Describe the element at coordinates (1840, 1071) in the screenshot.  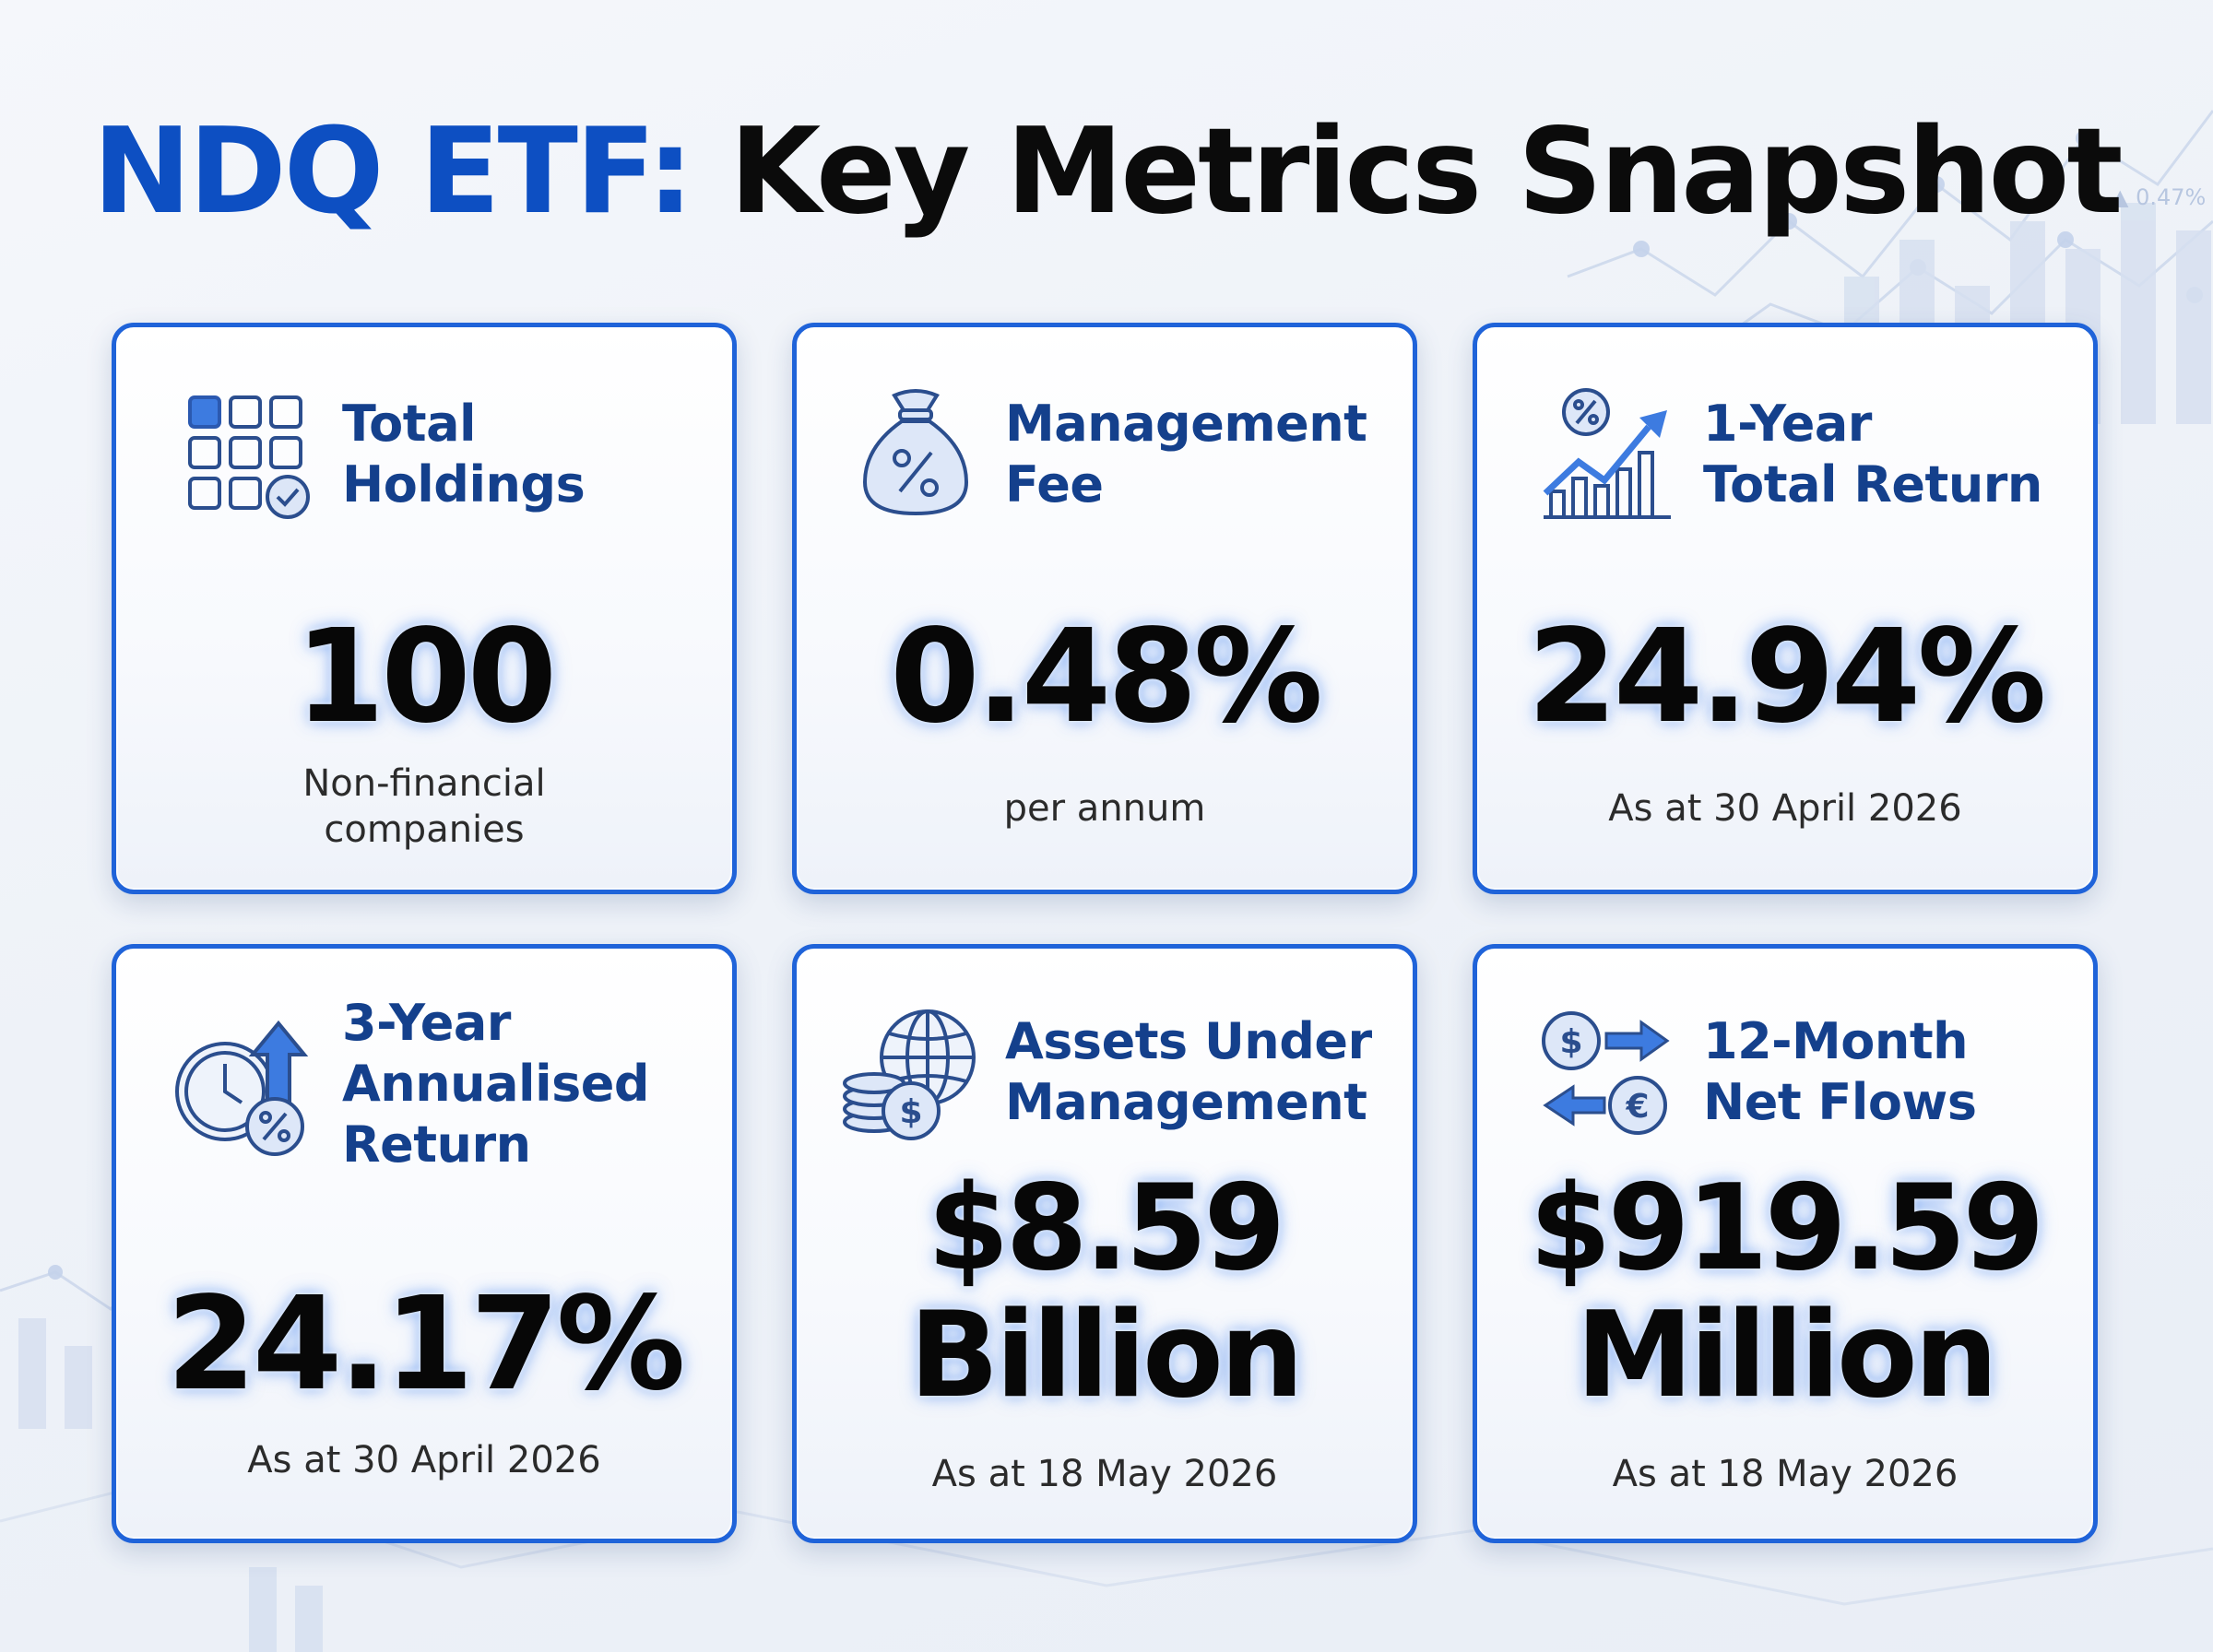
I see `card-label: 12-Month Net Flows` at that location.